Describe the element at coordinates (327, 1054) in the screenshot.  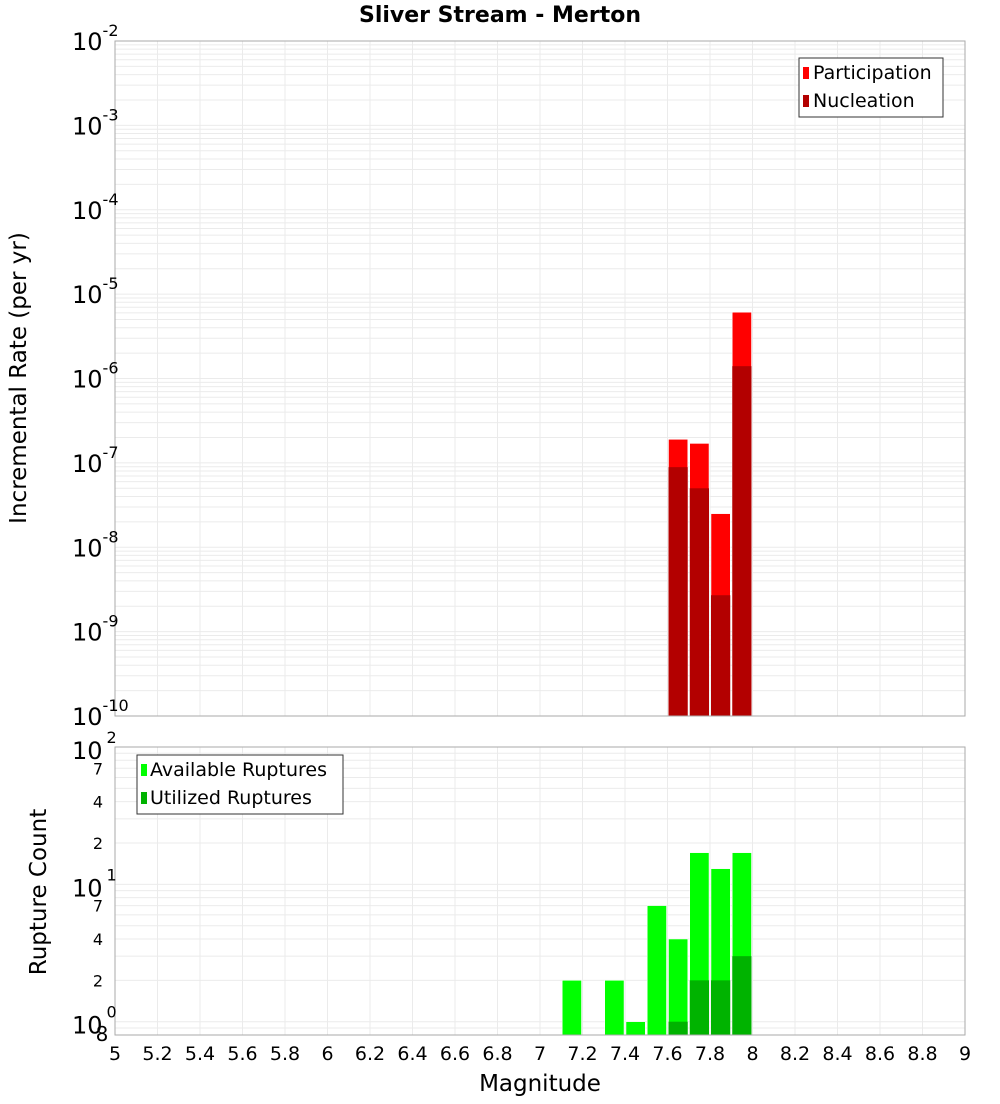
I see `x-tick-label: 6` at that location.